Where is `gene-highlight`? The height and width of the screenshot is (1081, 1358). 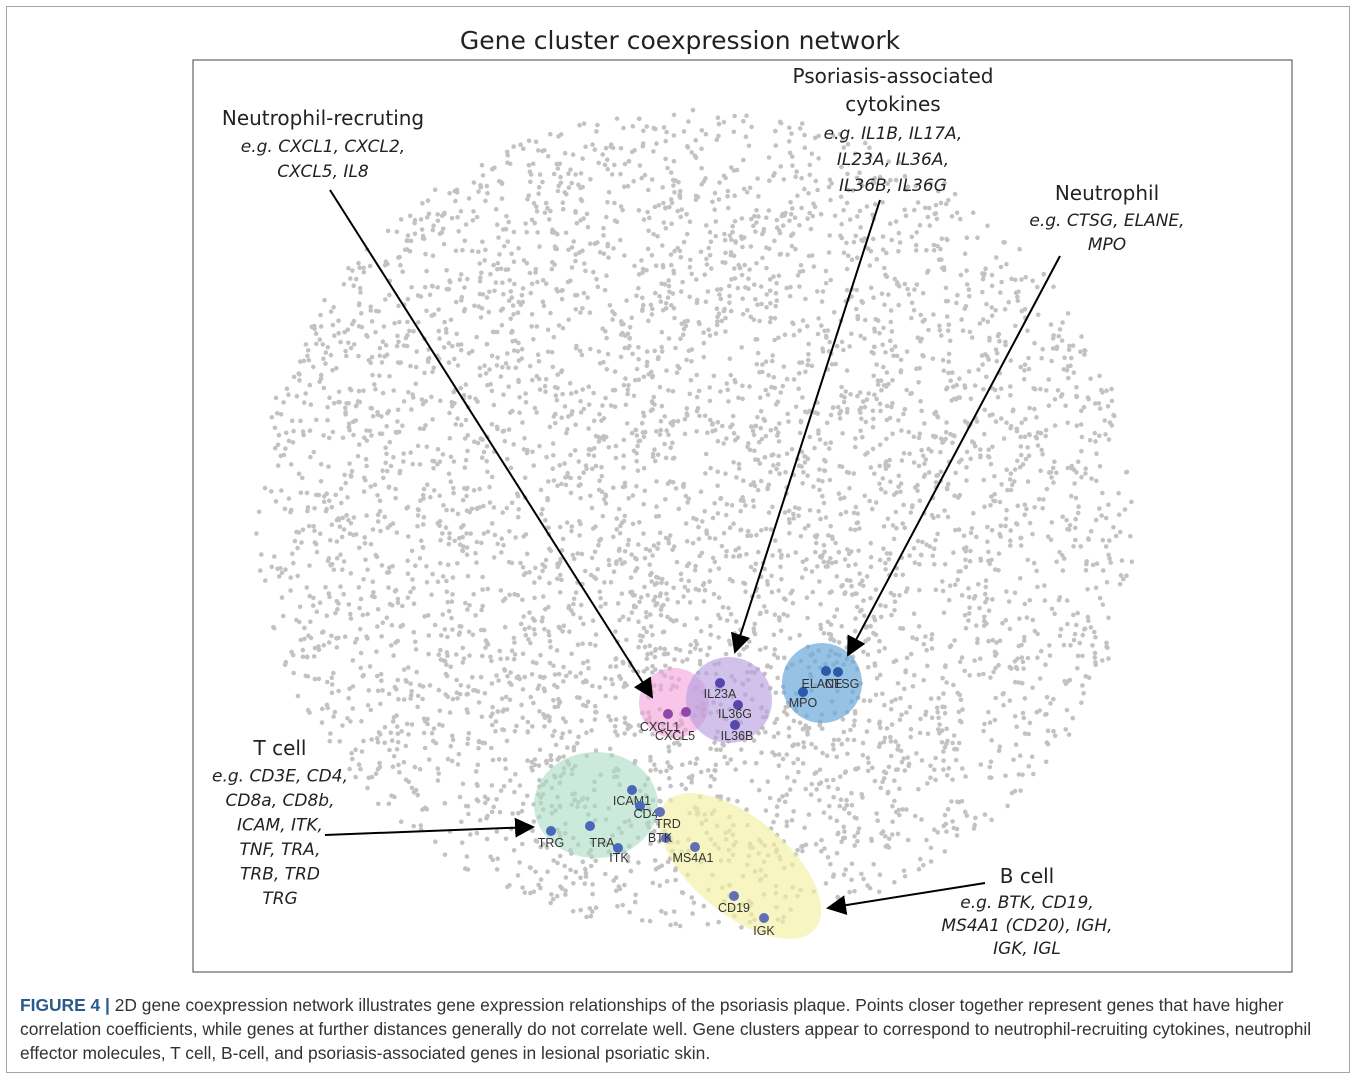 gene-highlight is located at coordinates (668, 714).